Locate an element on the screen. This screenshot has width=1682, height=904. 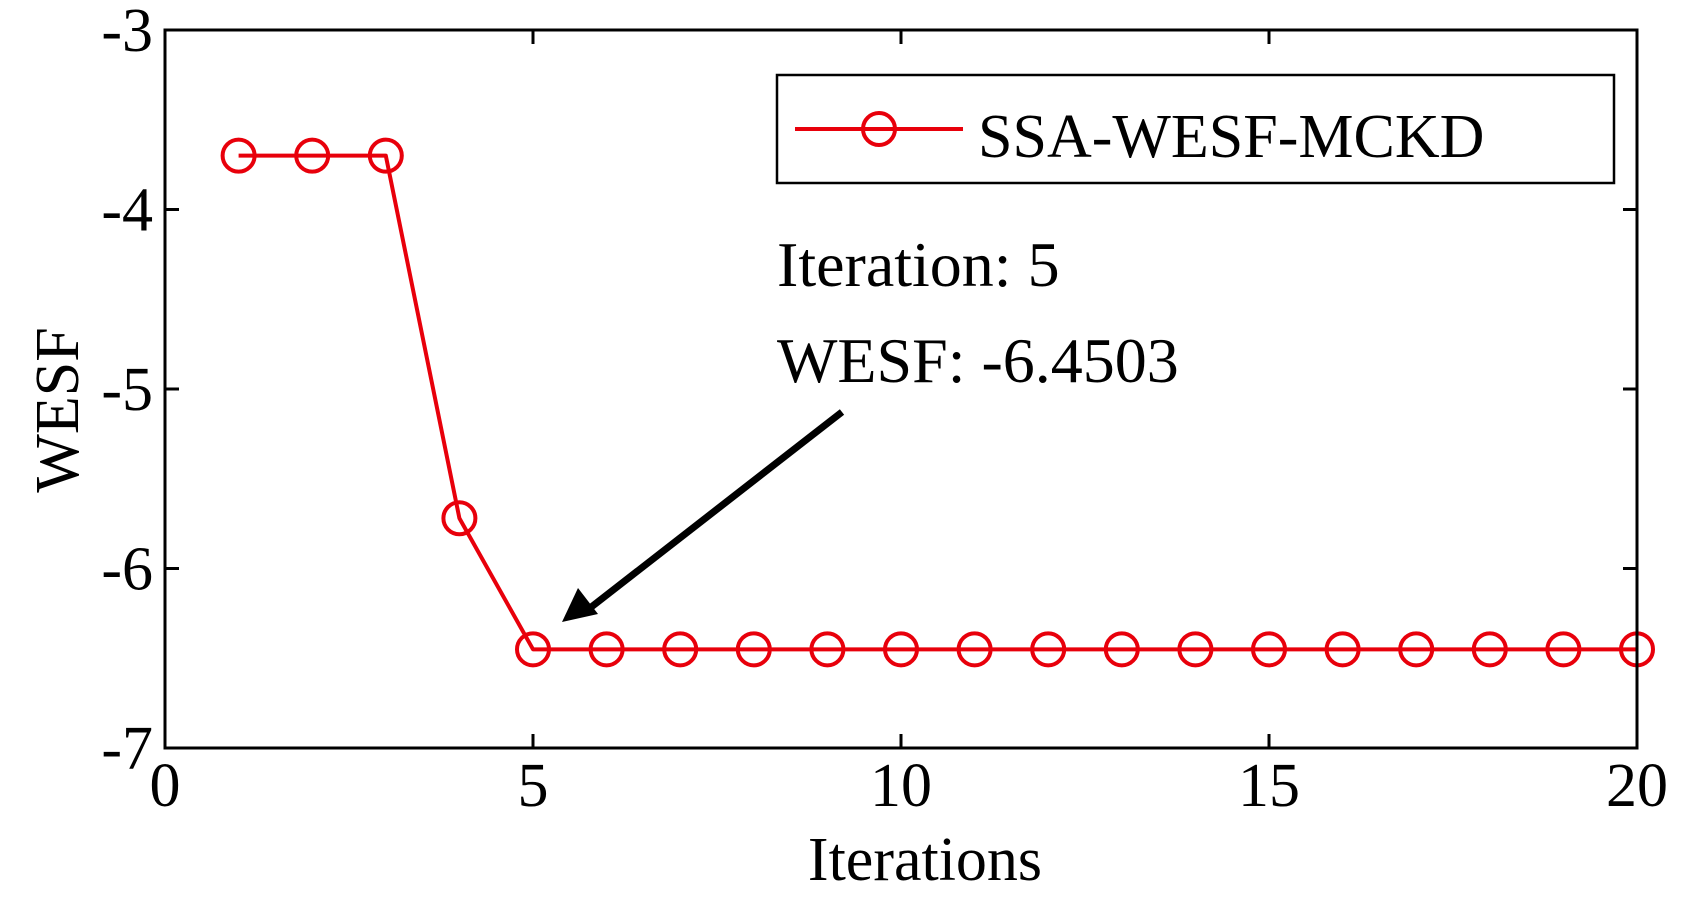
x-tick-label: 15 is located at coordinates (1269, 786).